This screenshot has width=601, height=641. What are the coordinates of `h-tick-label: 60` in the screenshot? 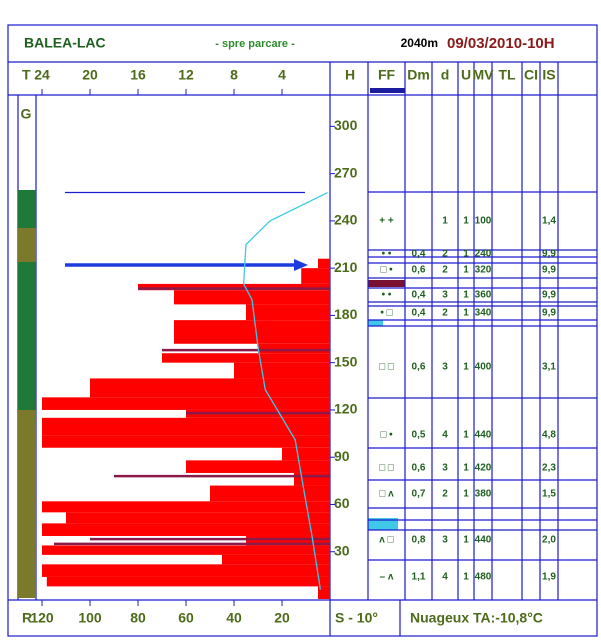 It's located at (342, 503).